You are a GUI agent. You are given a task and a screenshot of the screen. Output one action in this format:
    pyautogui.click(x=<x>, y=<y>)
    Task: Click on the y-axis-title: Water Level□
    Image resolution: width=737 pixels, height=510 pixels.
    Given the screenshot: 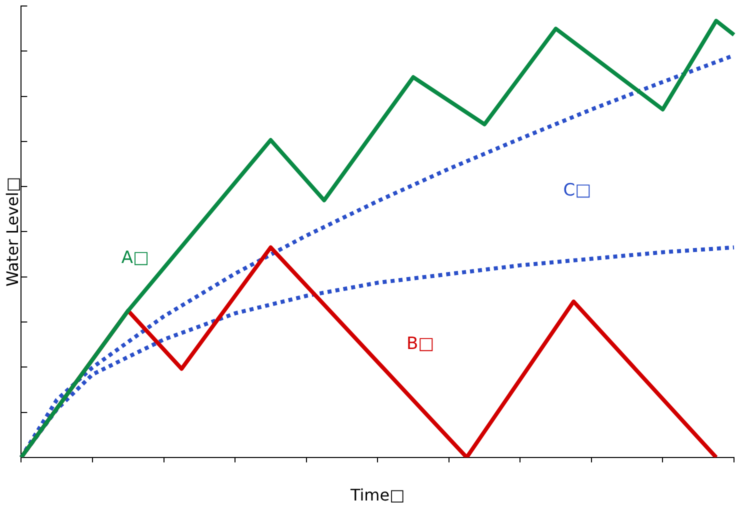 What is the action you would take?
    pyautogui.click(x=12, y=231)
    